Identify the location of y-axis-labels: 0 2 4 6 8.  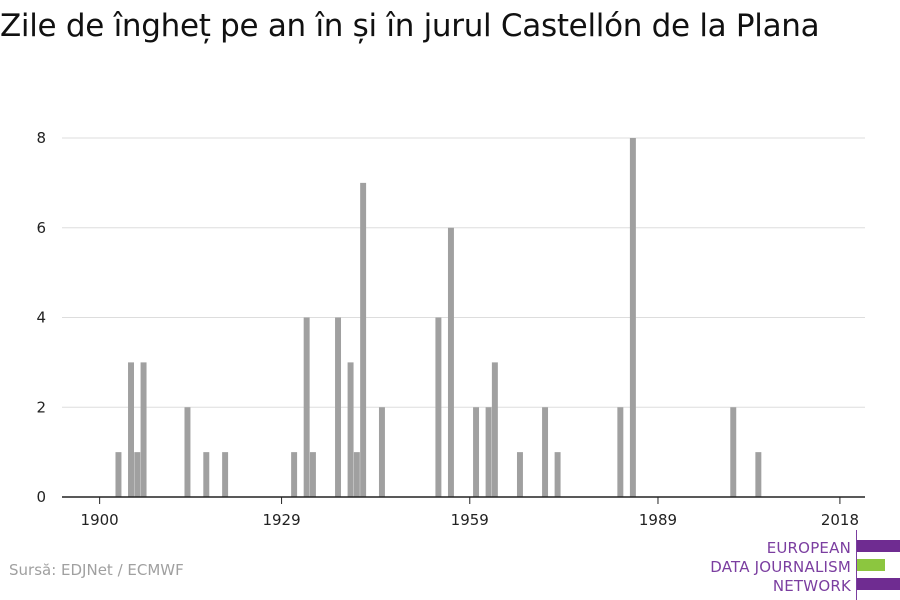
(41, 317).